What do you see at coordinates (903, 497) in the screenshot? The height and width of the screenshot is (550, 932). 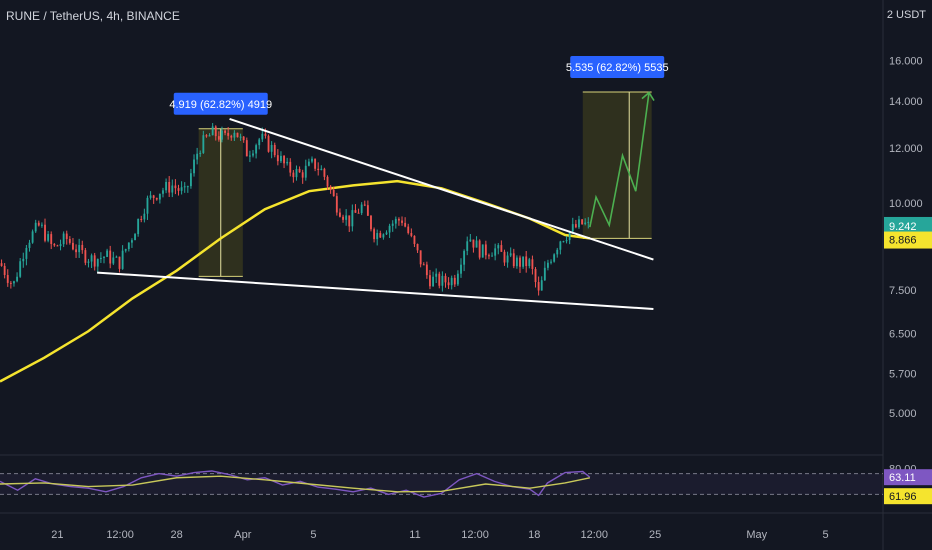 I see `rsi-ma-value: 61.96` at bounding box center [903, 497].